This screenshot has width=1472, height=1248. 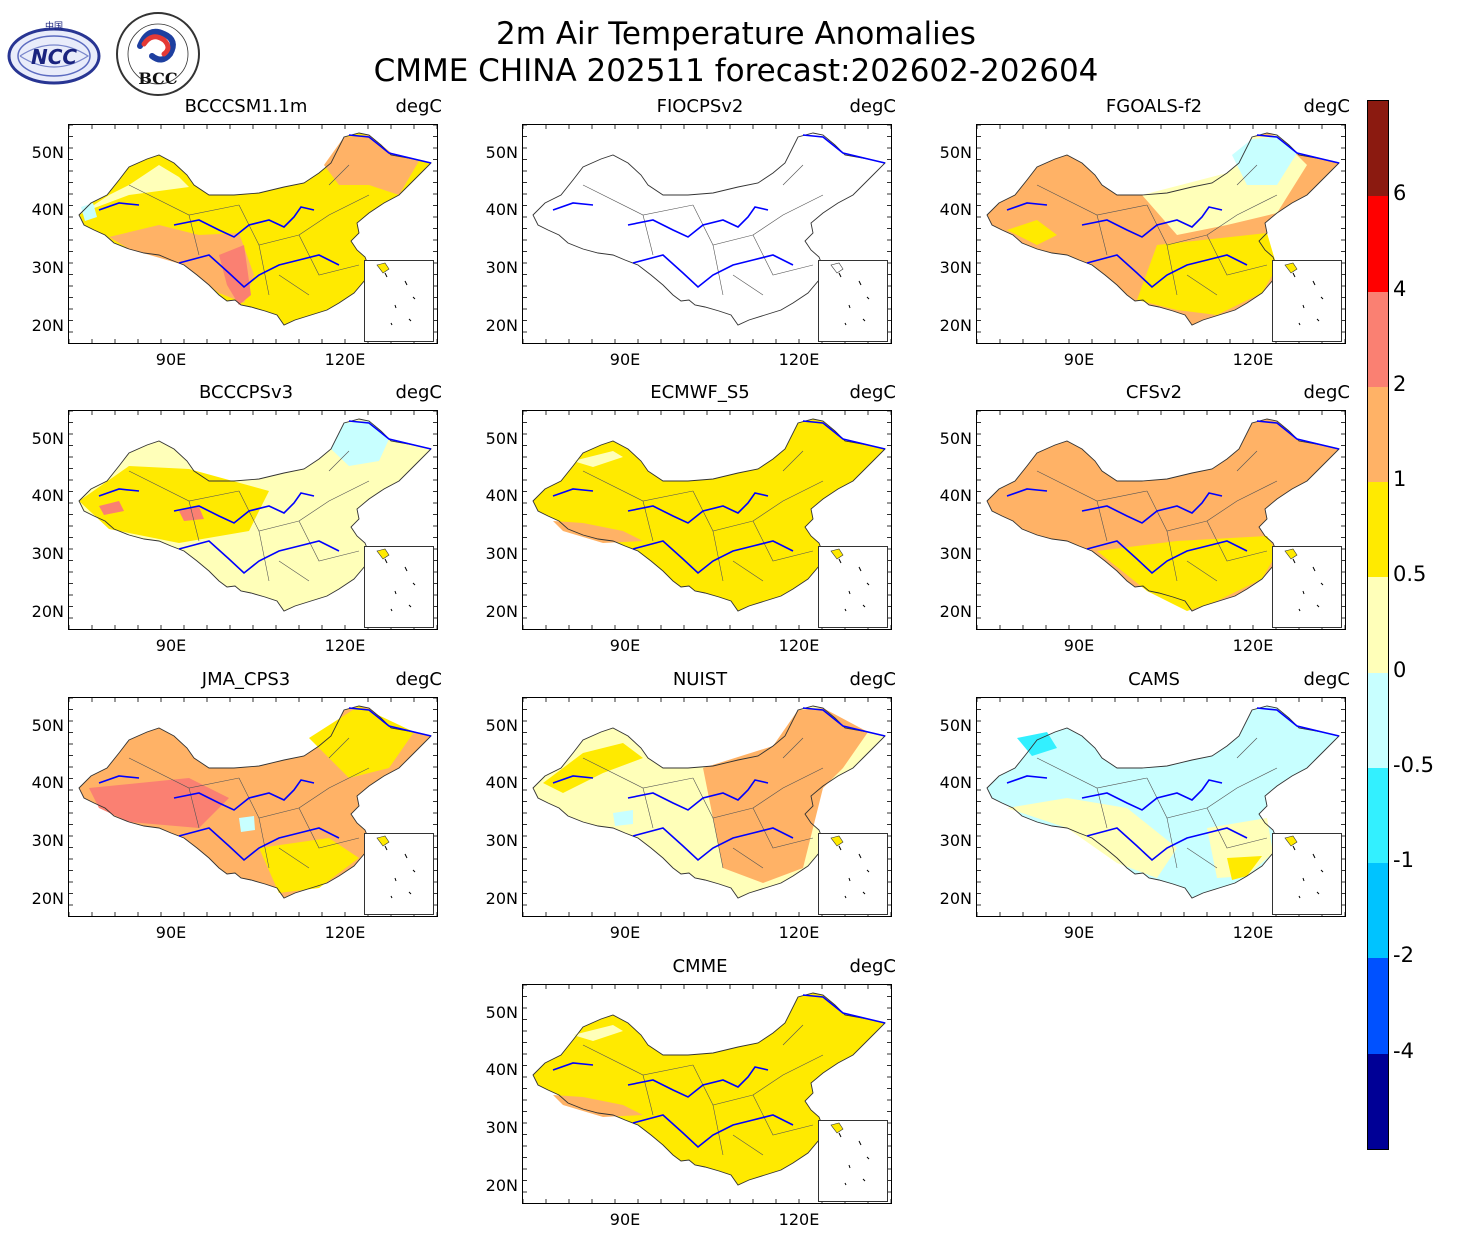 I want to click on map-panel: ECMWF_S5 degC 50N 40N 30N 20N 90E 120E, so click(x=691, y=518).